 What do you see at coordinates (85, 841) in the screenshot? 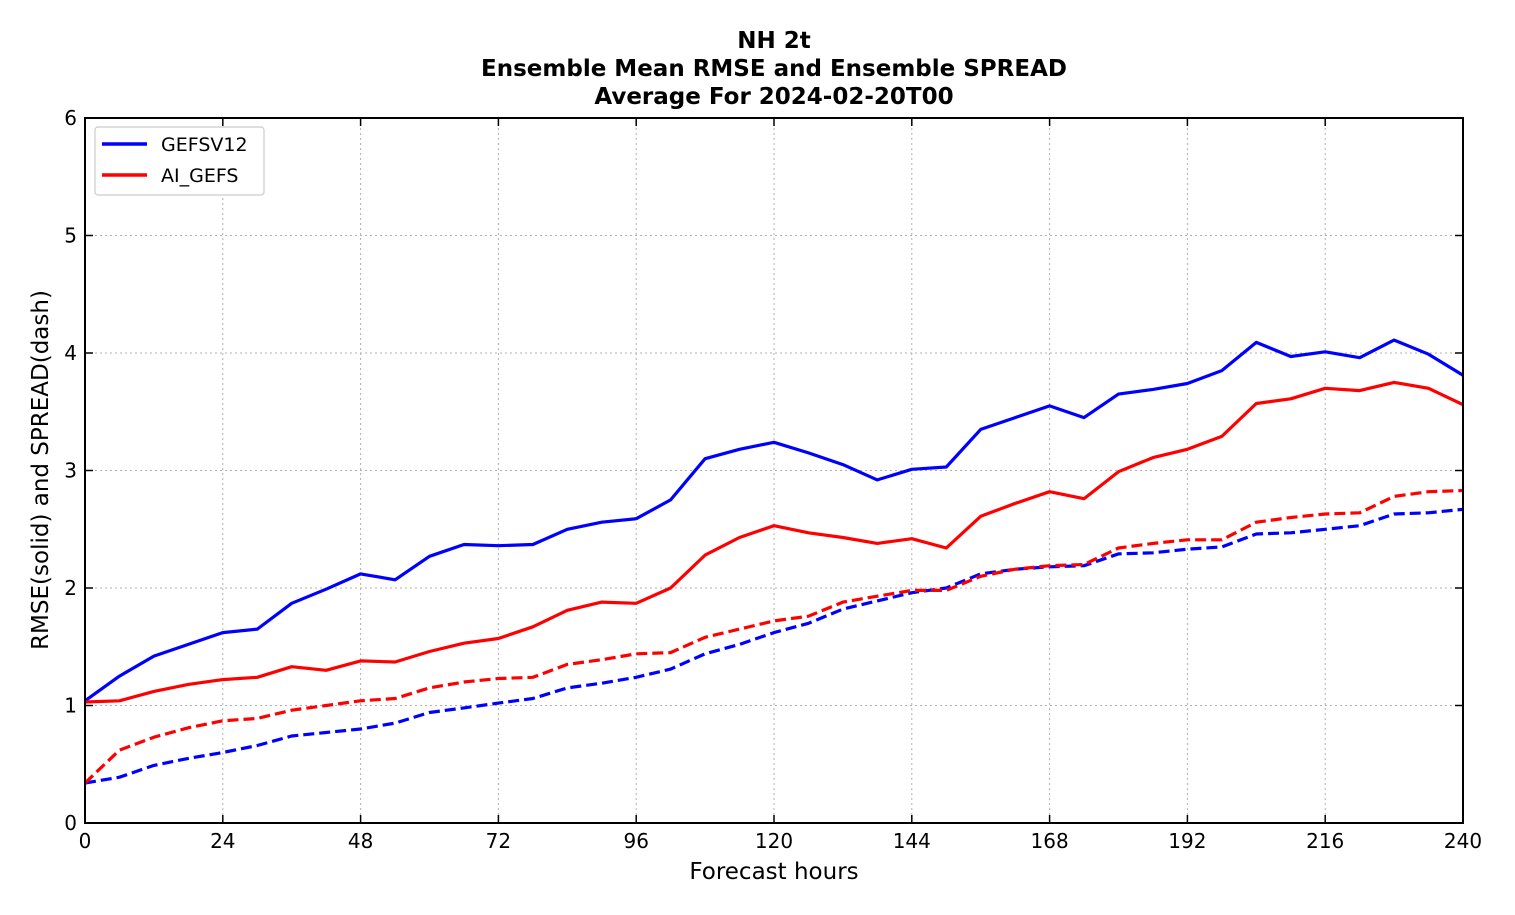
I see `x-tick-label: 0` at bounding box center [85, 841].